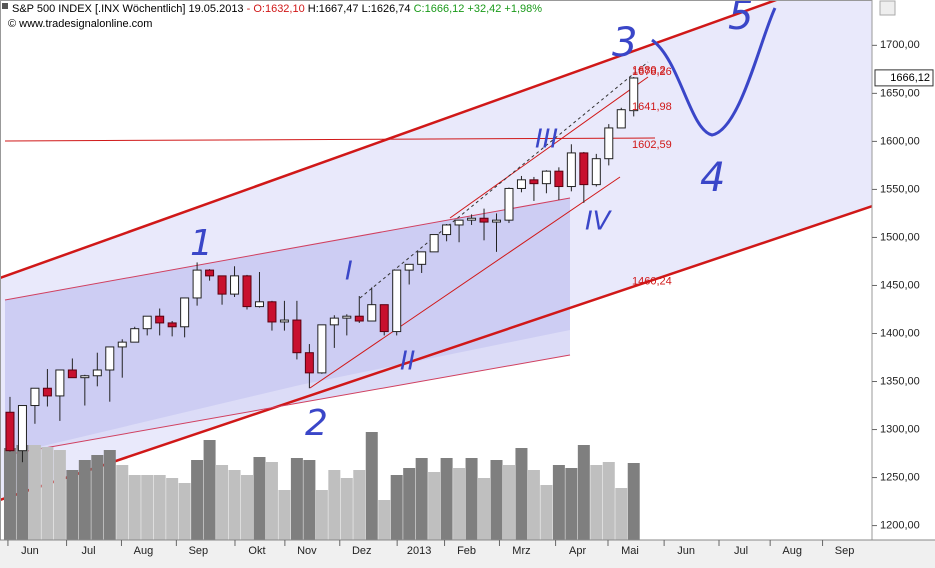 This screenshot has width=935, height=568. Describe the element at coordinates (900, 237) in the screenshot. I see `y-tick-label: 1500,00` at that location.